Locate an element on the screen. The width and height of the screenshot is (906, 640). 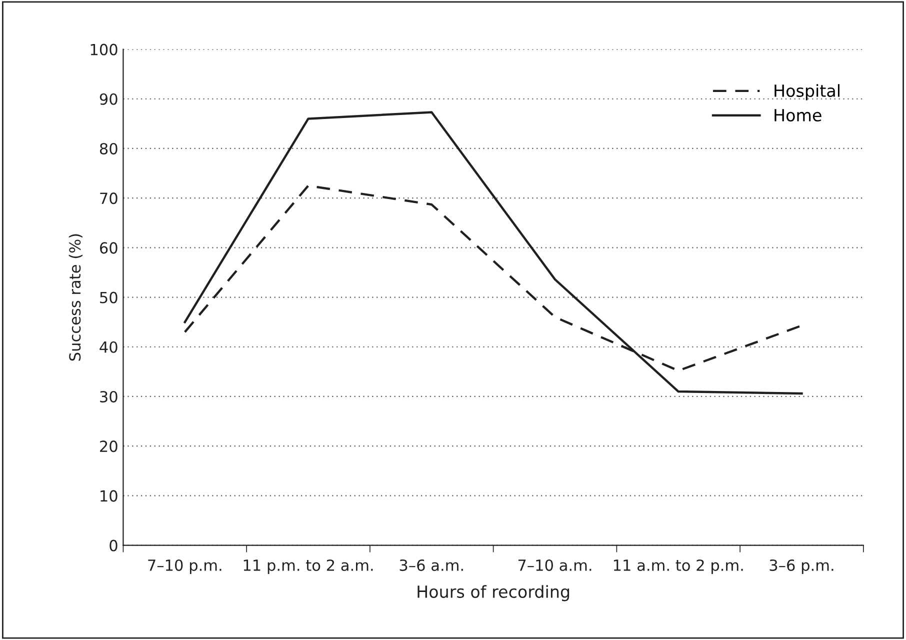
x-tick-label: 11 p.m. to 2 a.m. is located at coordinates (308, 566).